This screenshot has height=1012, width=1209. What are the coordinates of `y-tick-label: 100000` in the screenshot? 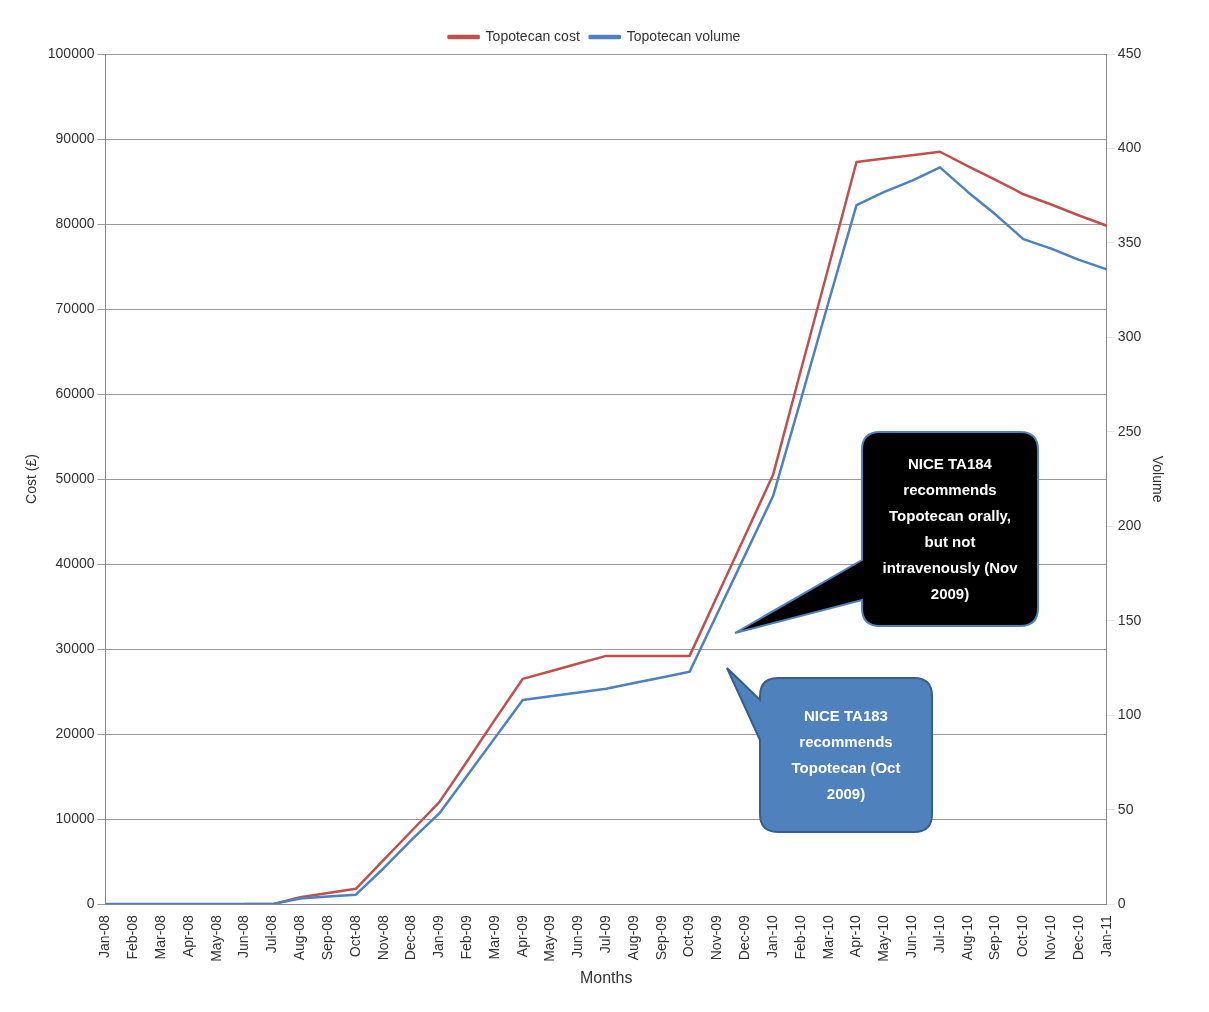 It's located at (71, 52).